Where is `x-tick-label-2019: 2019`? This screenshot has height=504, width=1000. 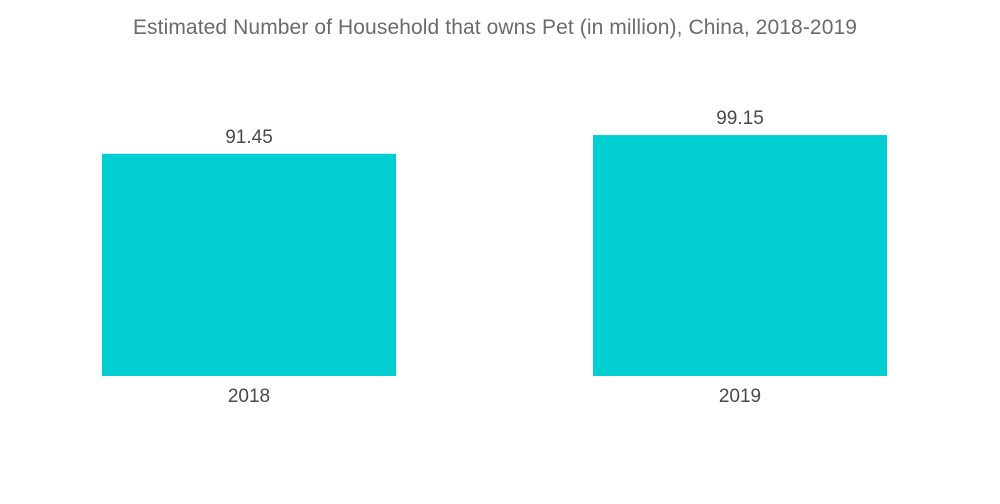 x-tick-label-2019: 2019 is located at coordinates (740, 396).